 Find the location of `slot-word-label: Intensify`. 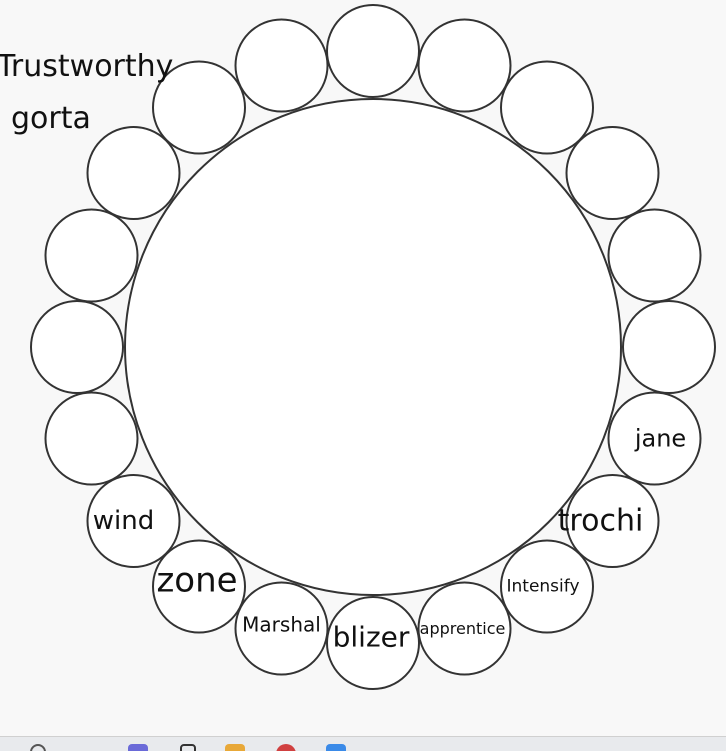

slot-word-label: Intensify is located at coordinates (542, 587).